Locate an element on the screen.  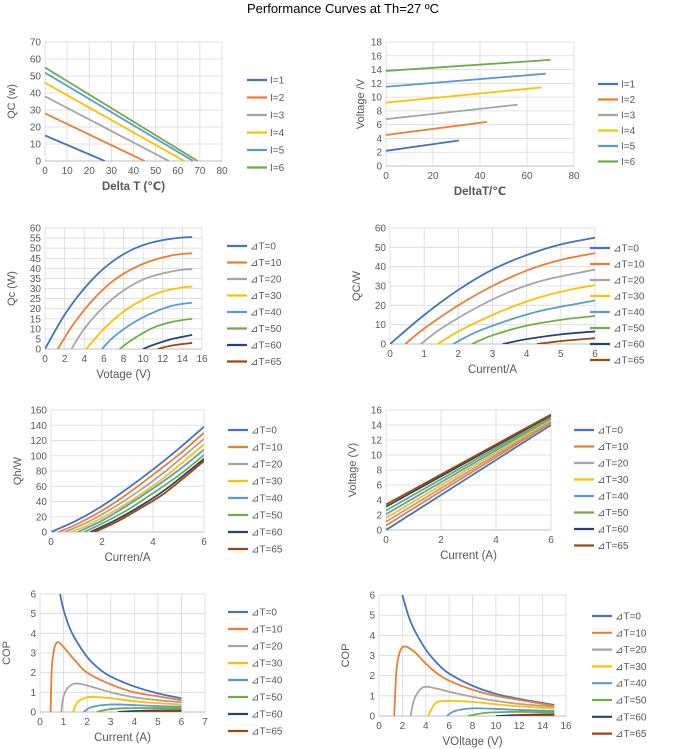
y-tick-label: 25 is located at coordinates (36, 299).